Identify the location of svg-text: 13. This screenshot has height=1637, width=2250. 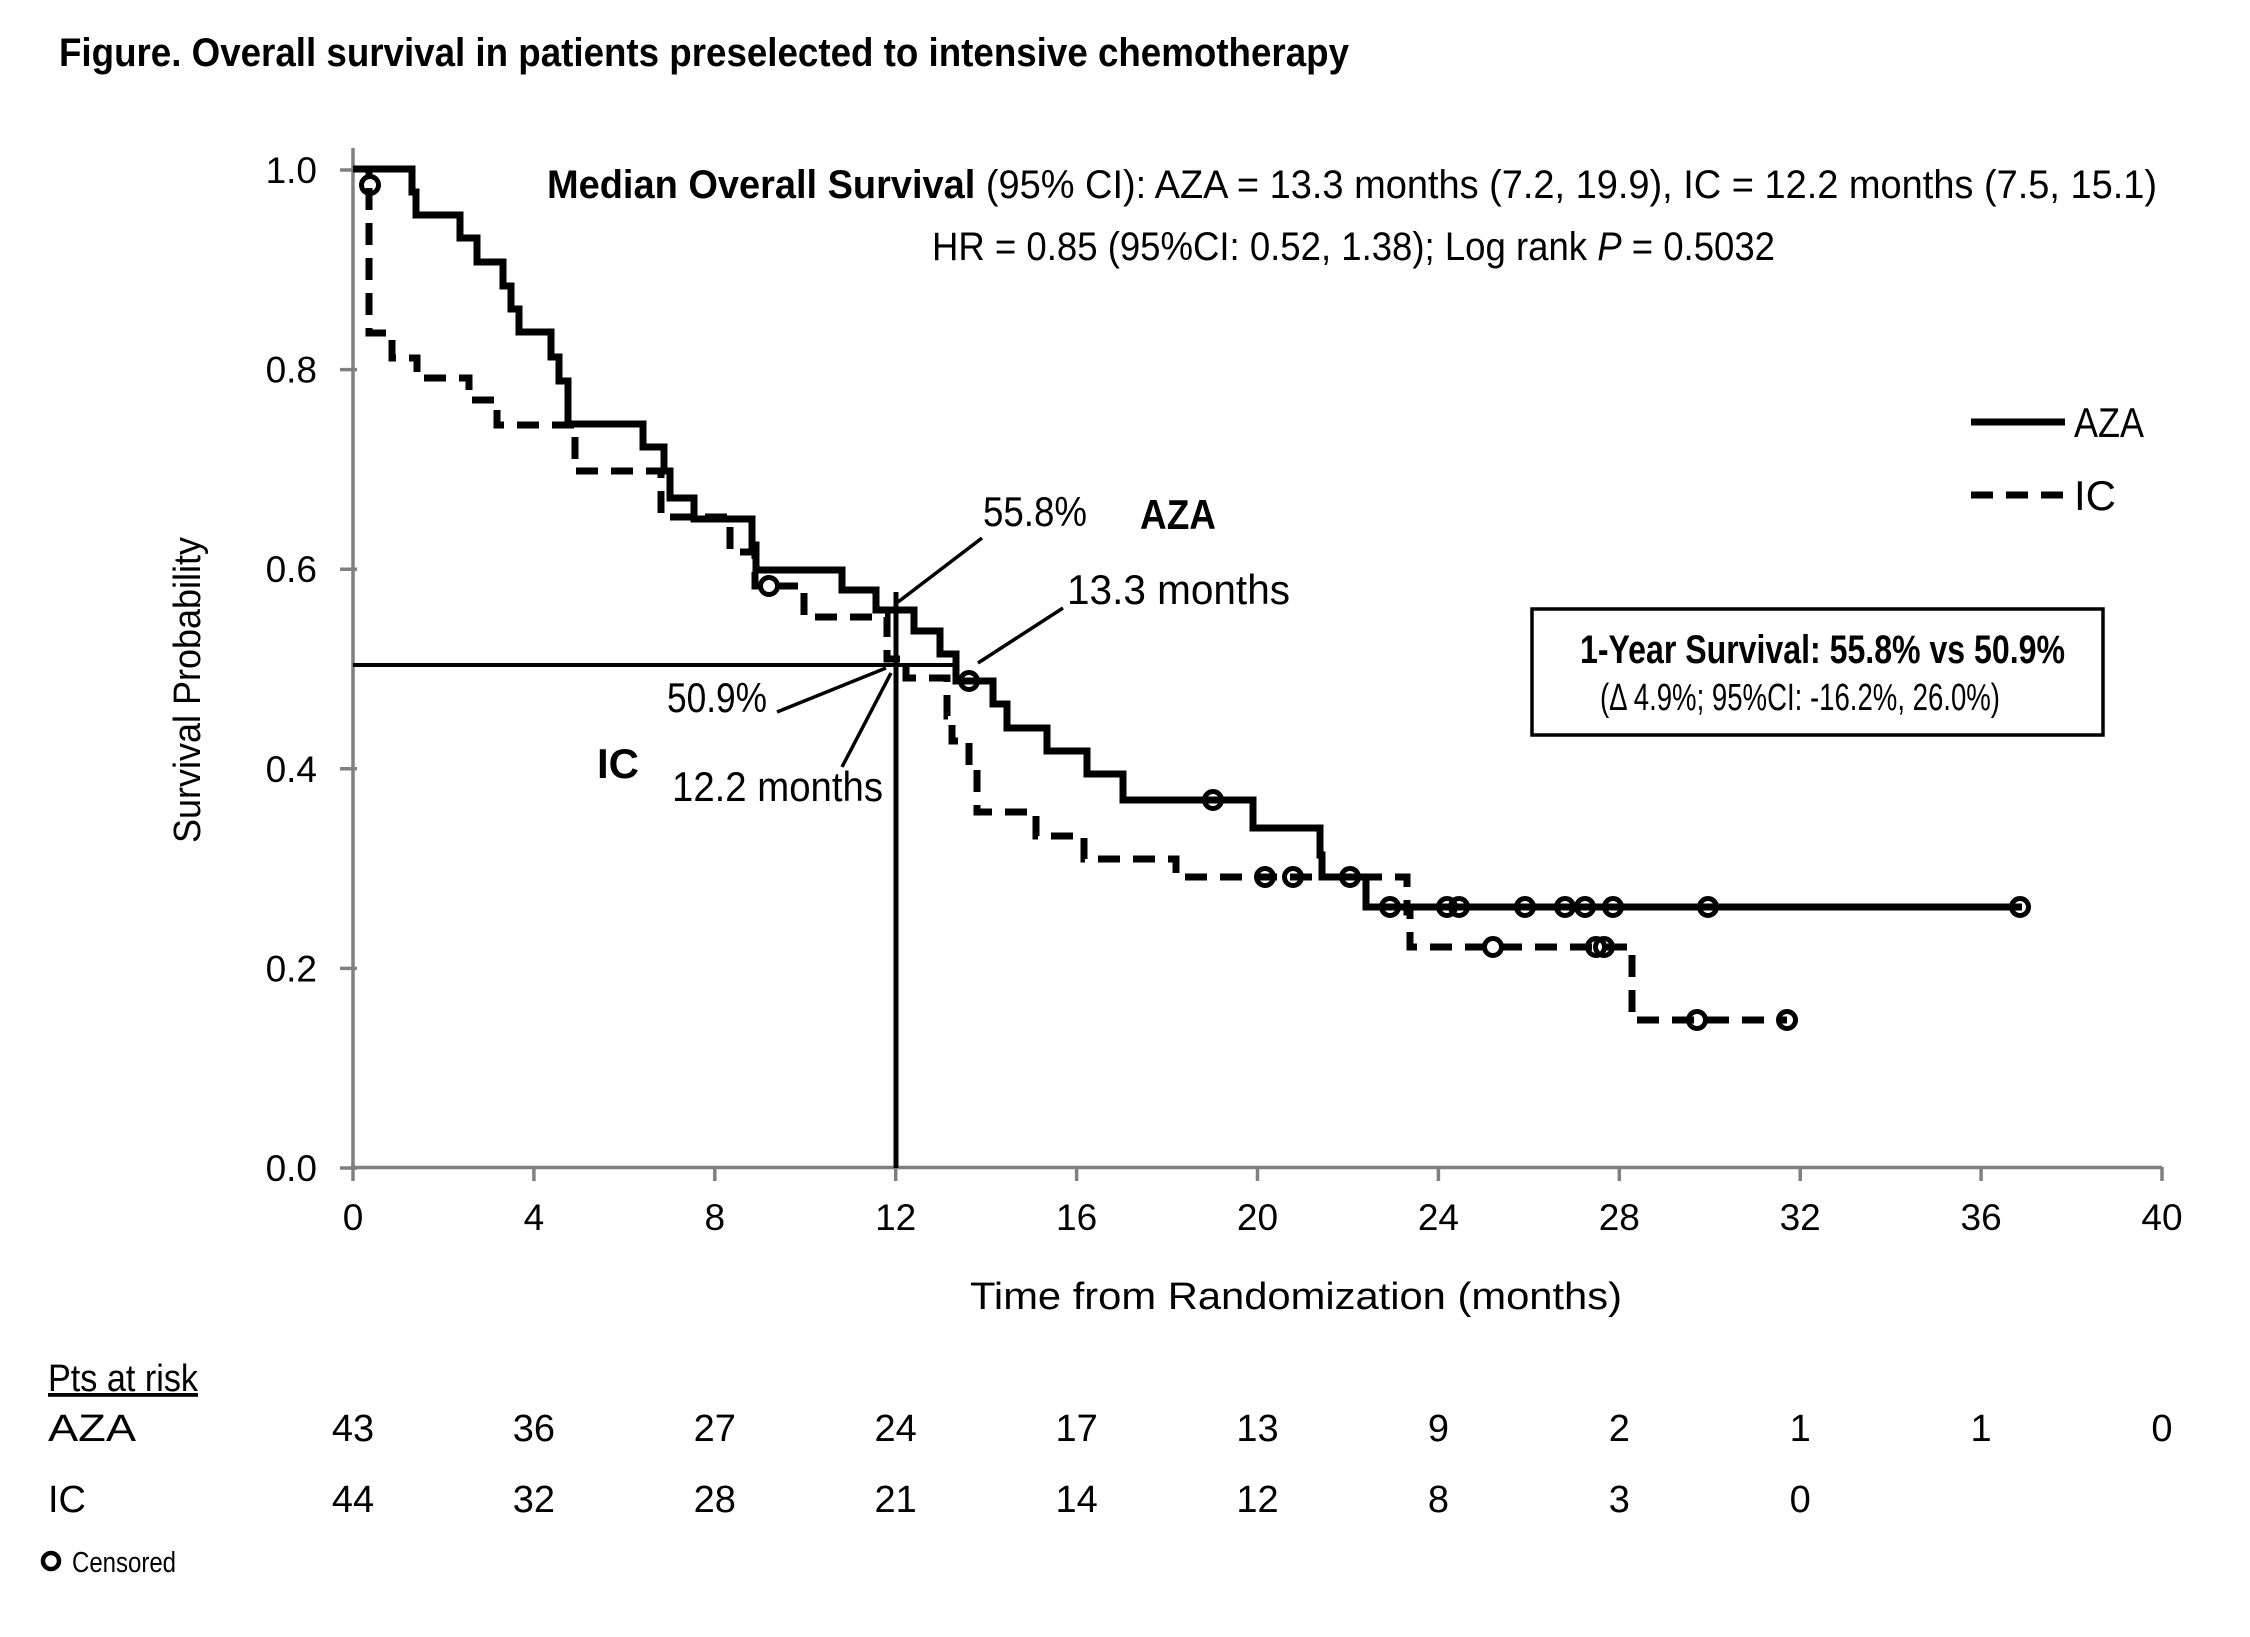
(1257, 1429).